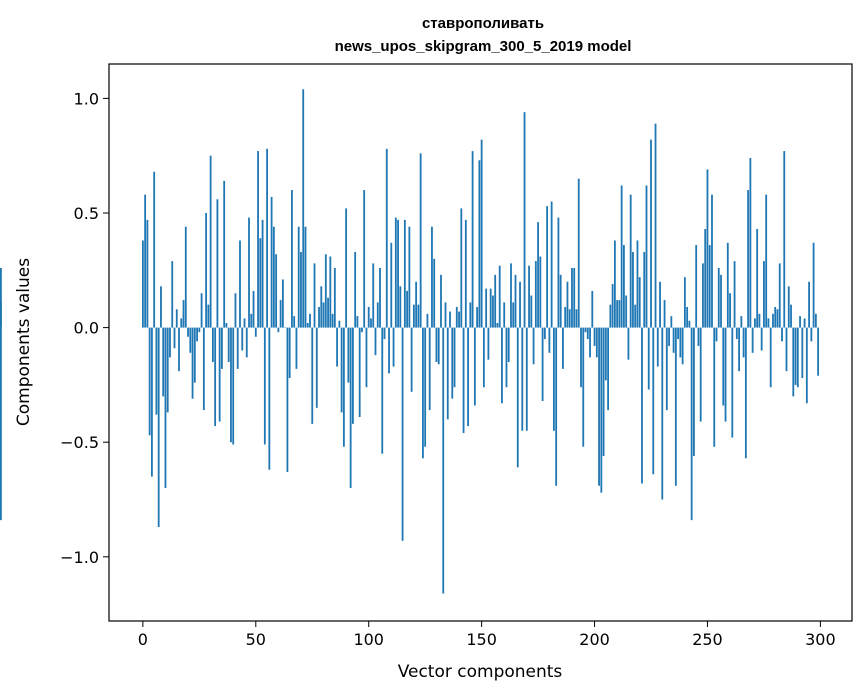  Describe the element at coordinates (707, 639) in the screenshot. I see `x-tick-label: 250` at that location.